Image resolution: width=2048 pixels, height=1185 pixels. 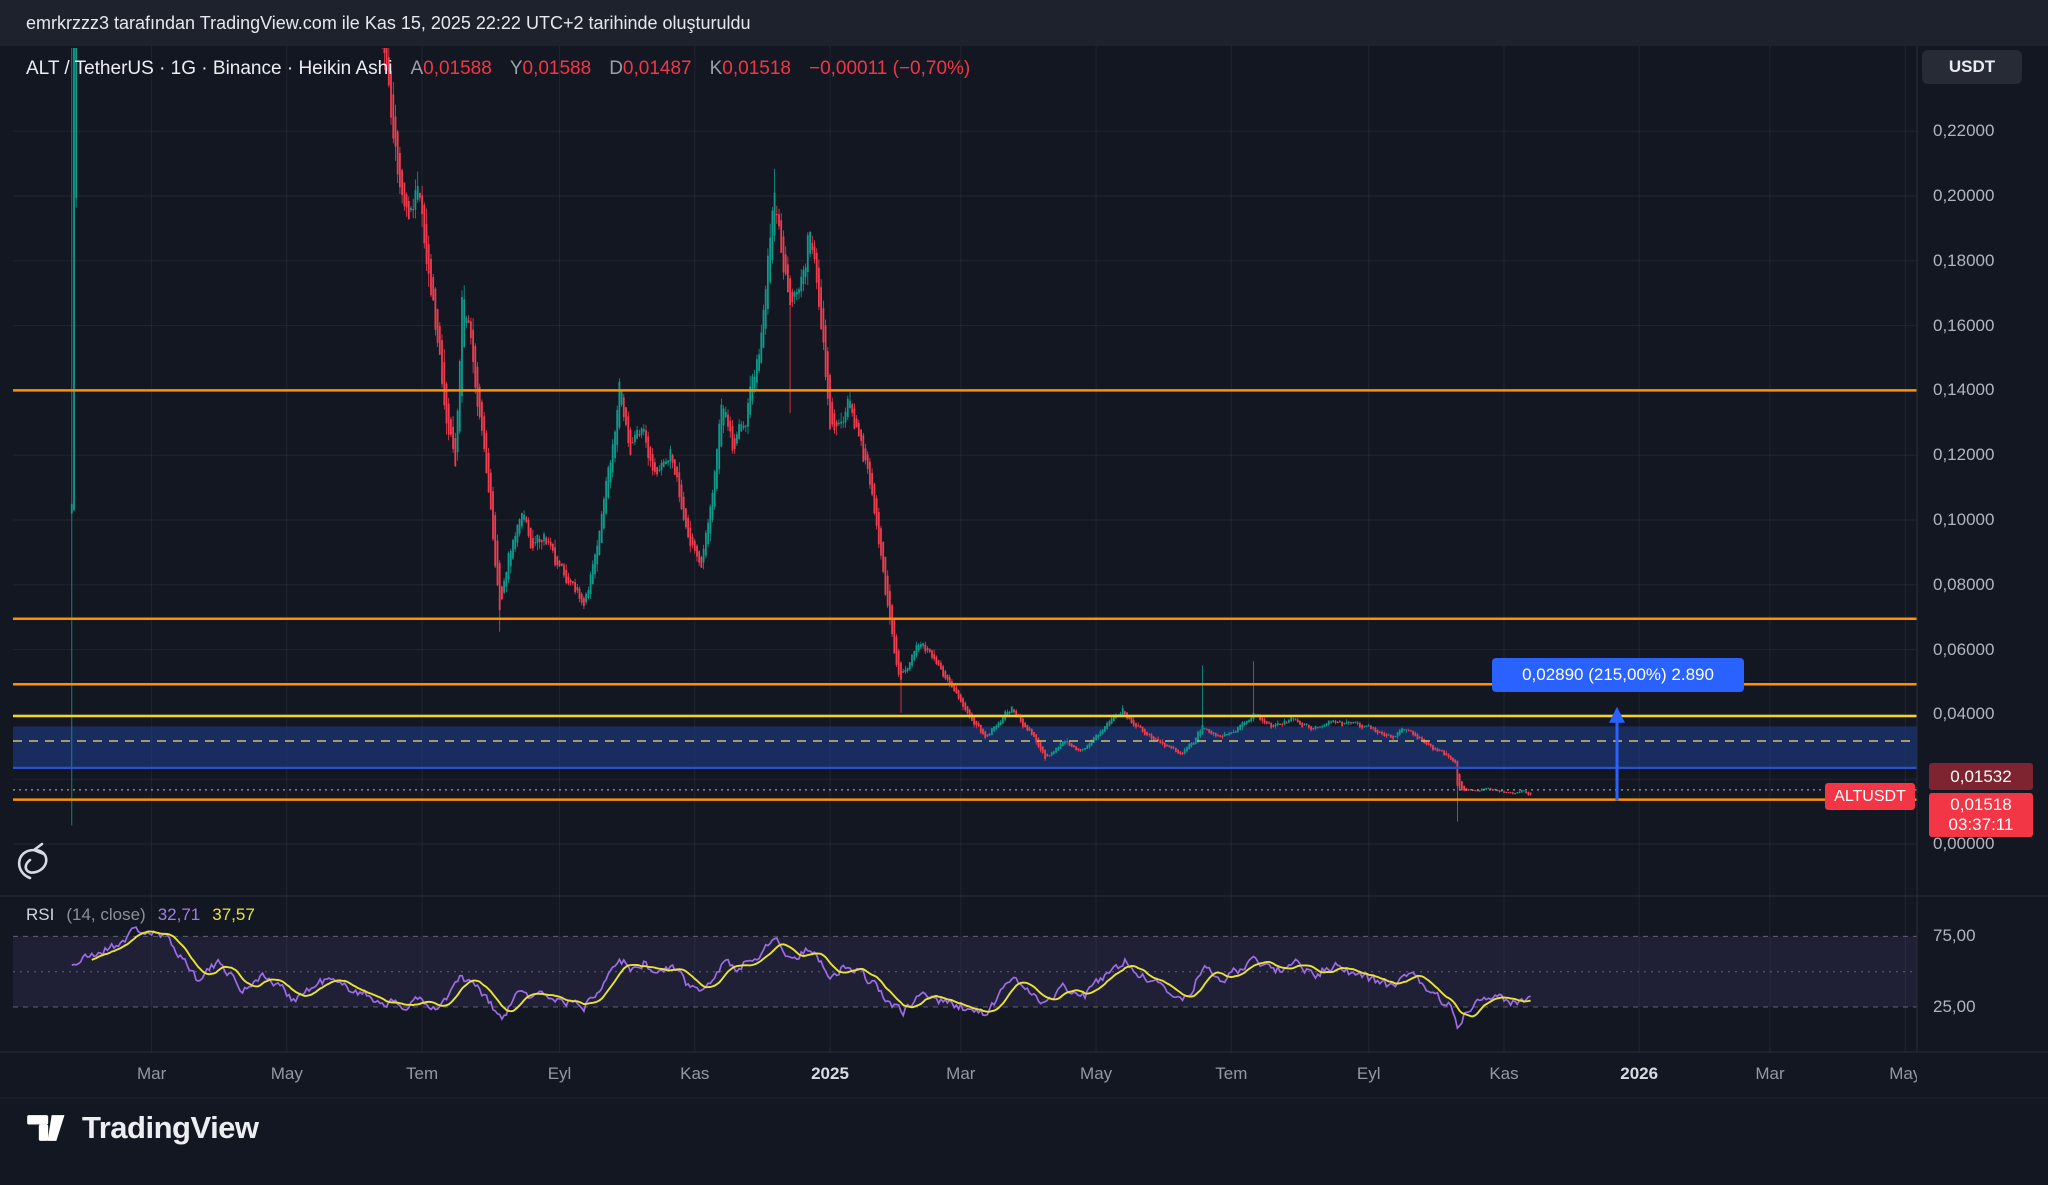 I want to click on rsi-band-guides, so click(x=965, y=971).